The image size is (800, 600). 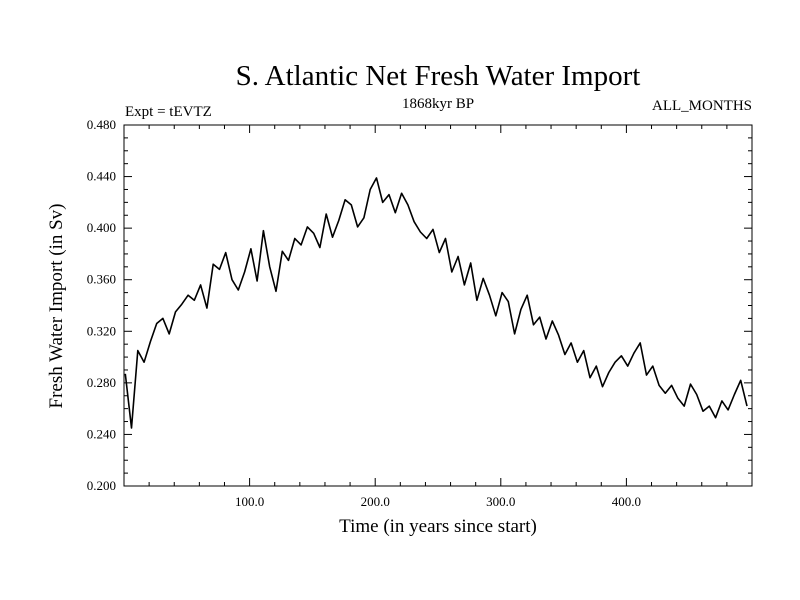 What do you see at coordinates (101, 433) in the screenshot?
I see `y-tick-label: 0.240` at bounding box center [101, 433].